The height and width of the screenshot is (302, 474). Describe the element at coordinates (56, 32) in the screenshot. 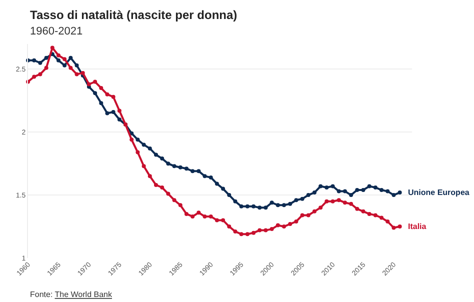

I see `chart-subtitle: 1960-2021` at that location.